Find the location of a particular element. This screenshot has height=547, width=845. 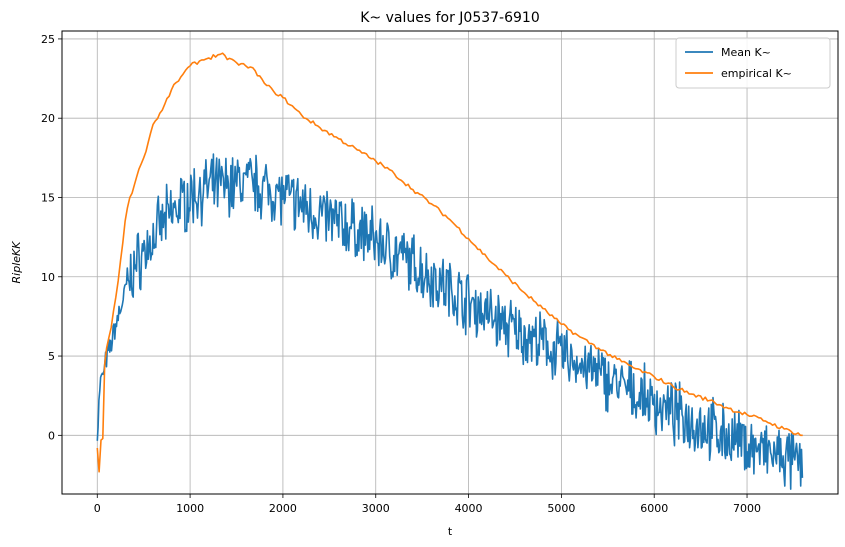

x-tick-label: 2000 is located at coordinates (283, 508).